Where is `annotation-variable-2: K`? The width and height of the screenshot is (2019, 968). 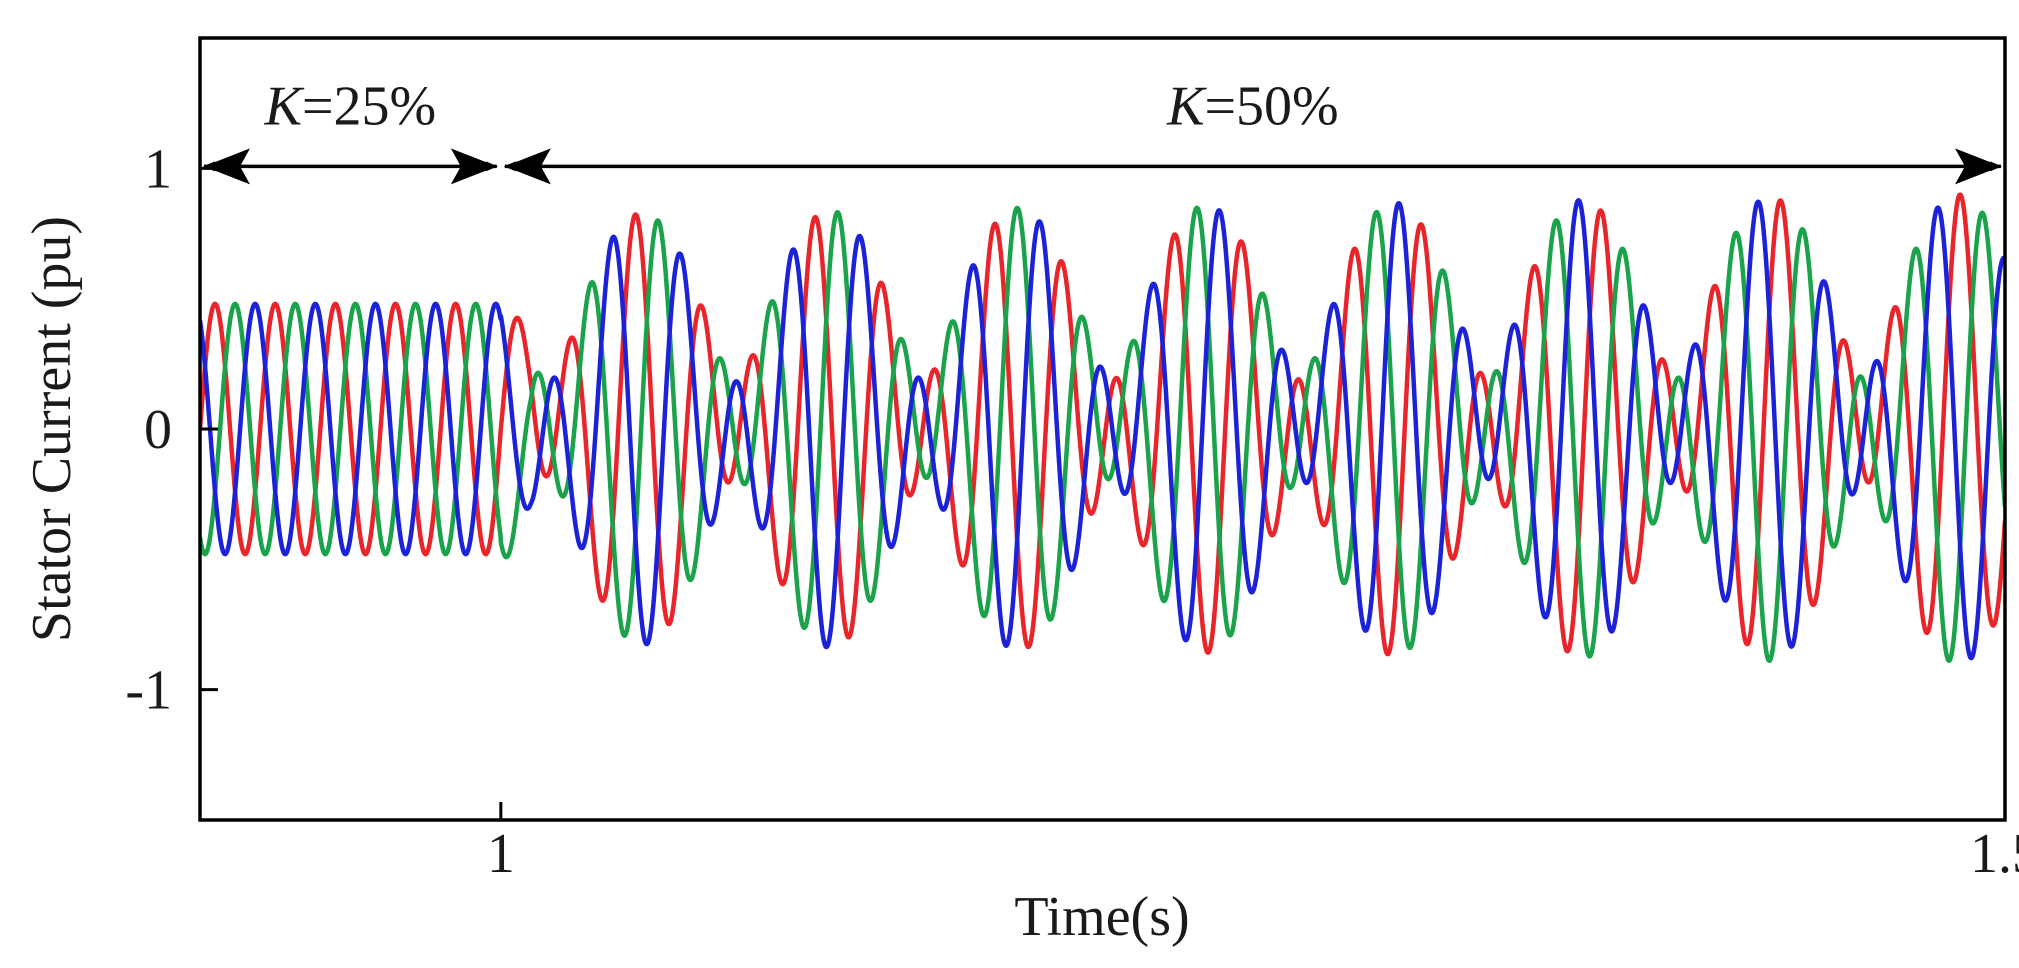 annotation-variable-2: K is located at coordinates (1186, 106).